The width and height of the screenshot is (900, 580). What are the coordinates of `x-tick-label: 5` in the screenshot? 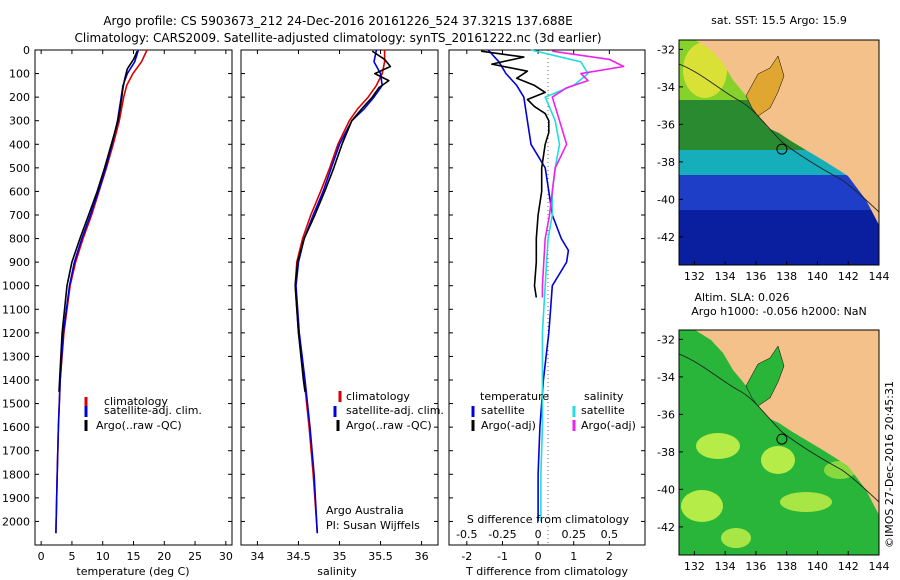 It's located at (71, 556).